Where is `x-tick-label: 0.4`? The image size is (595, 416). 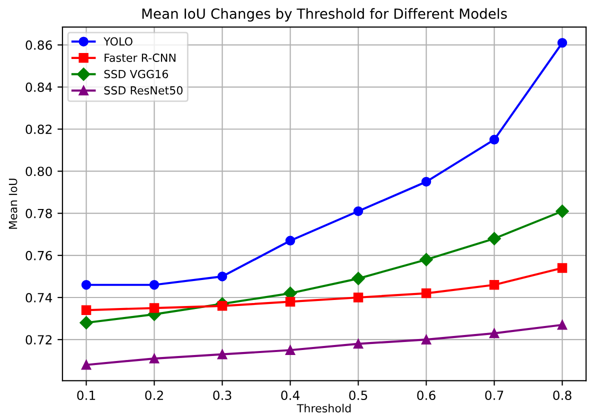 x-tick-label: 0.4 is located at coordinates (290, 395).